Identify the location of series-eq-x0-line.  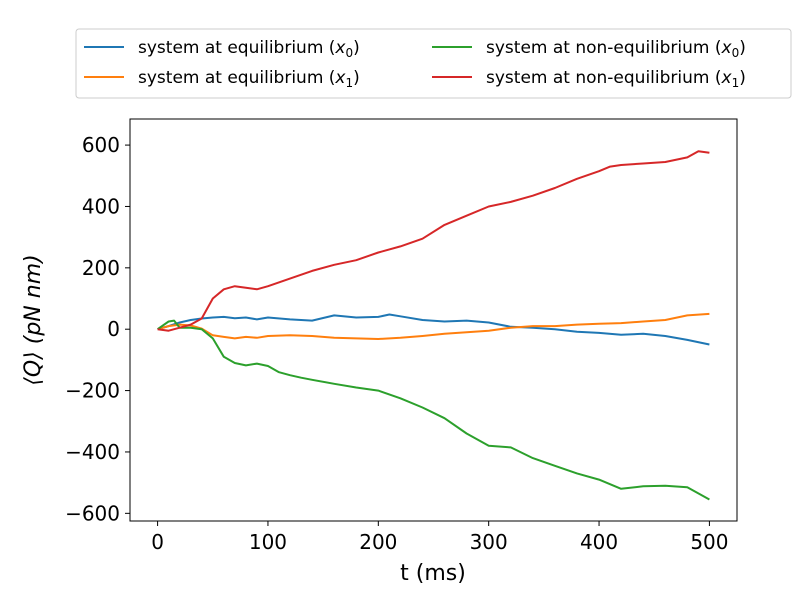
(433, 329).